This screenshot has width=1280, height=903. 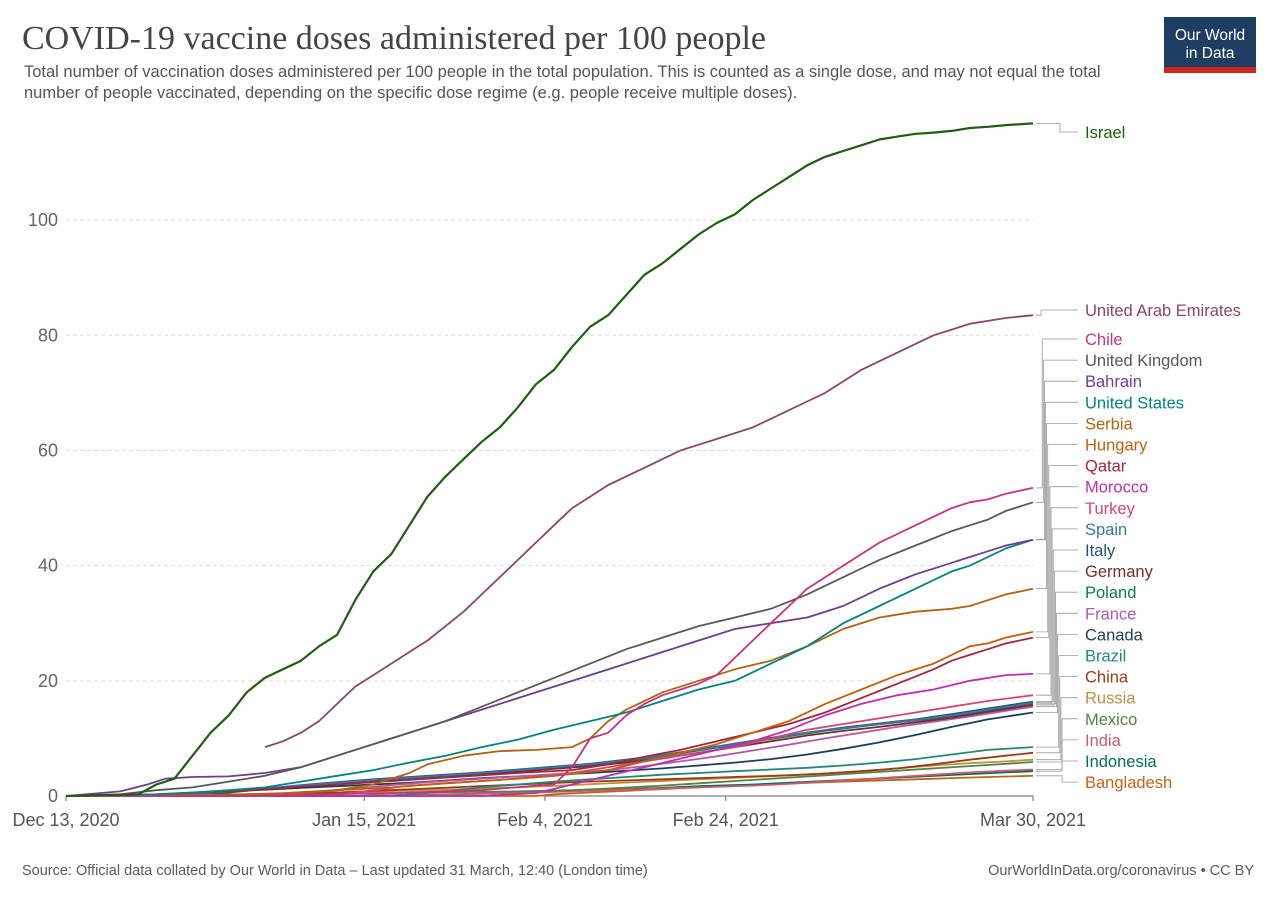 What do you see at coordinates (1110, 509) in the screenshot?
I see `legend-label: Turkey` at bounding box center [1110, 509].